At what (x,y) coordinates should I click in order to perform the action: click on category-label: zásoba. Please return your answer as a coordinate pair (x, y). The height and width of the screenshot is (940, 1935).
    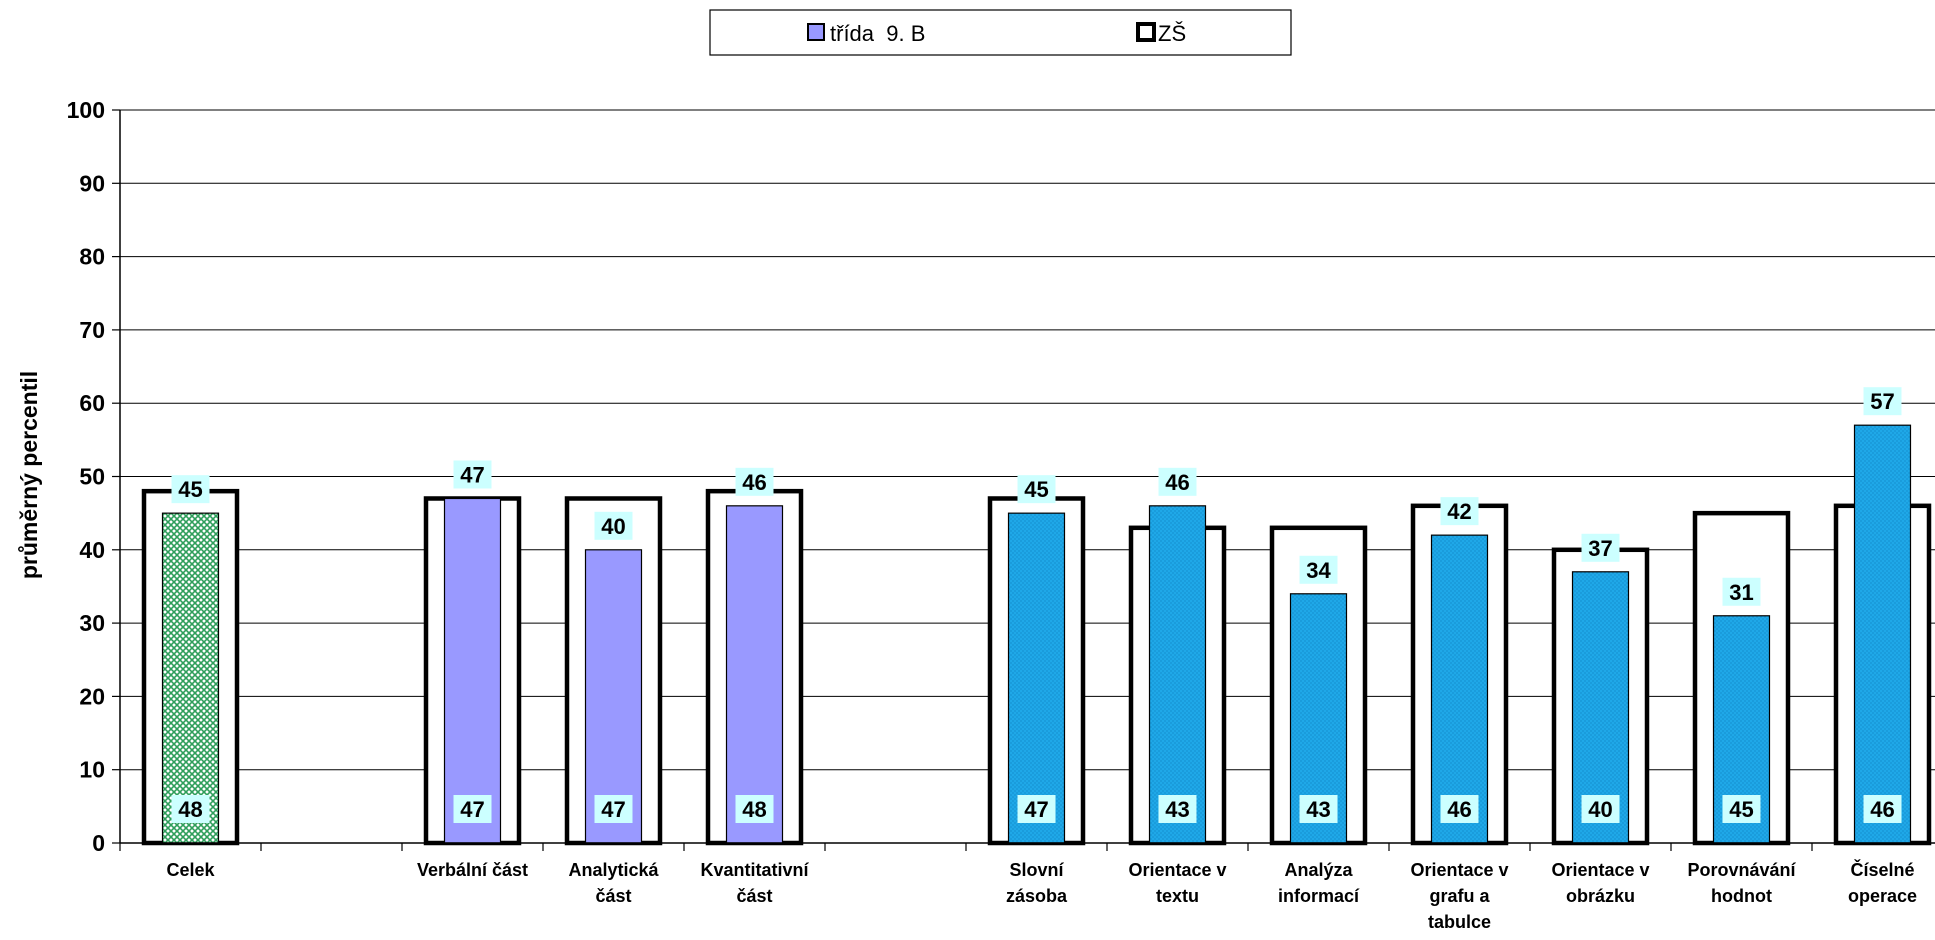
    Looking at the image, I should click on (1037, 896).